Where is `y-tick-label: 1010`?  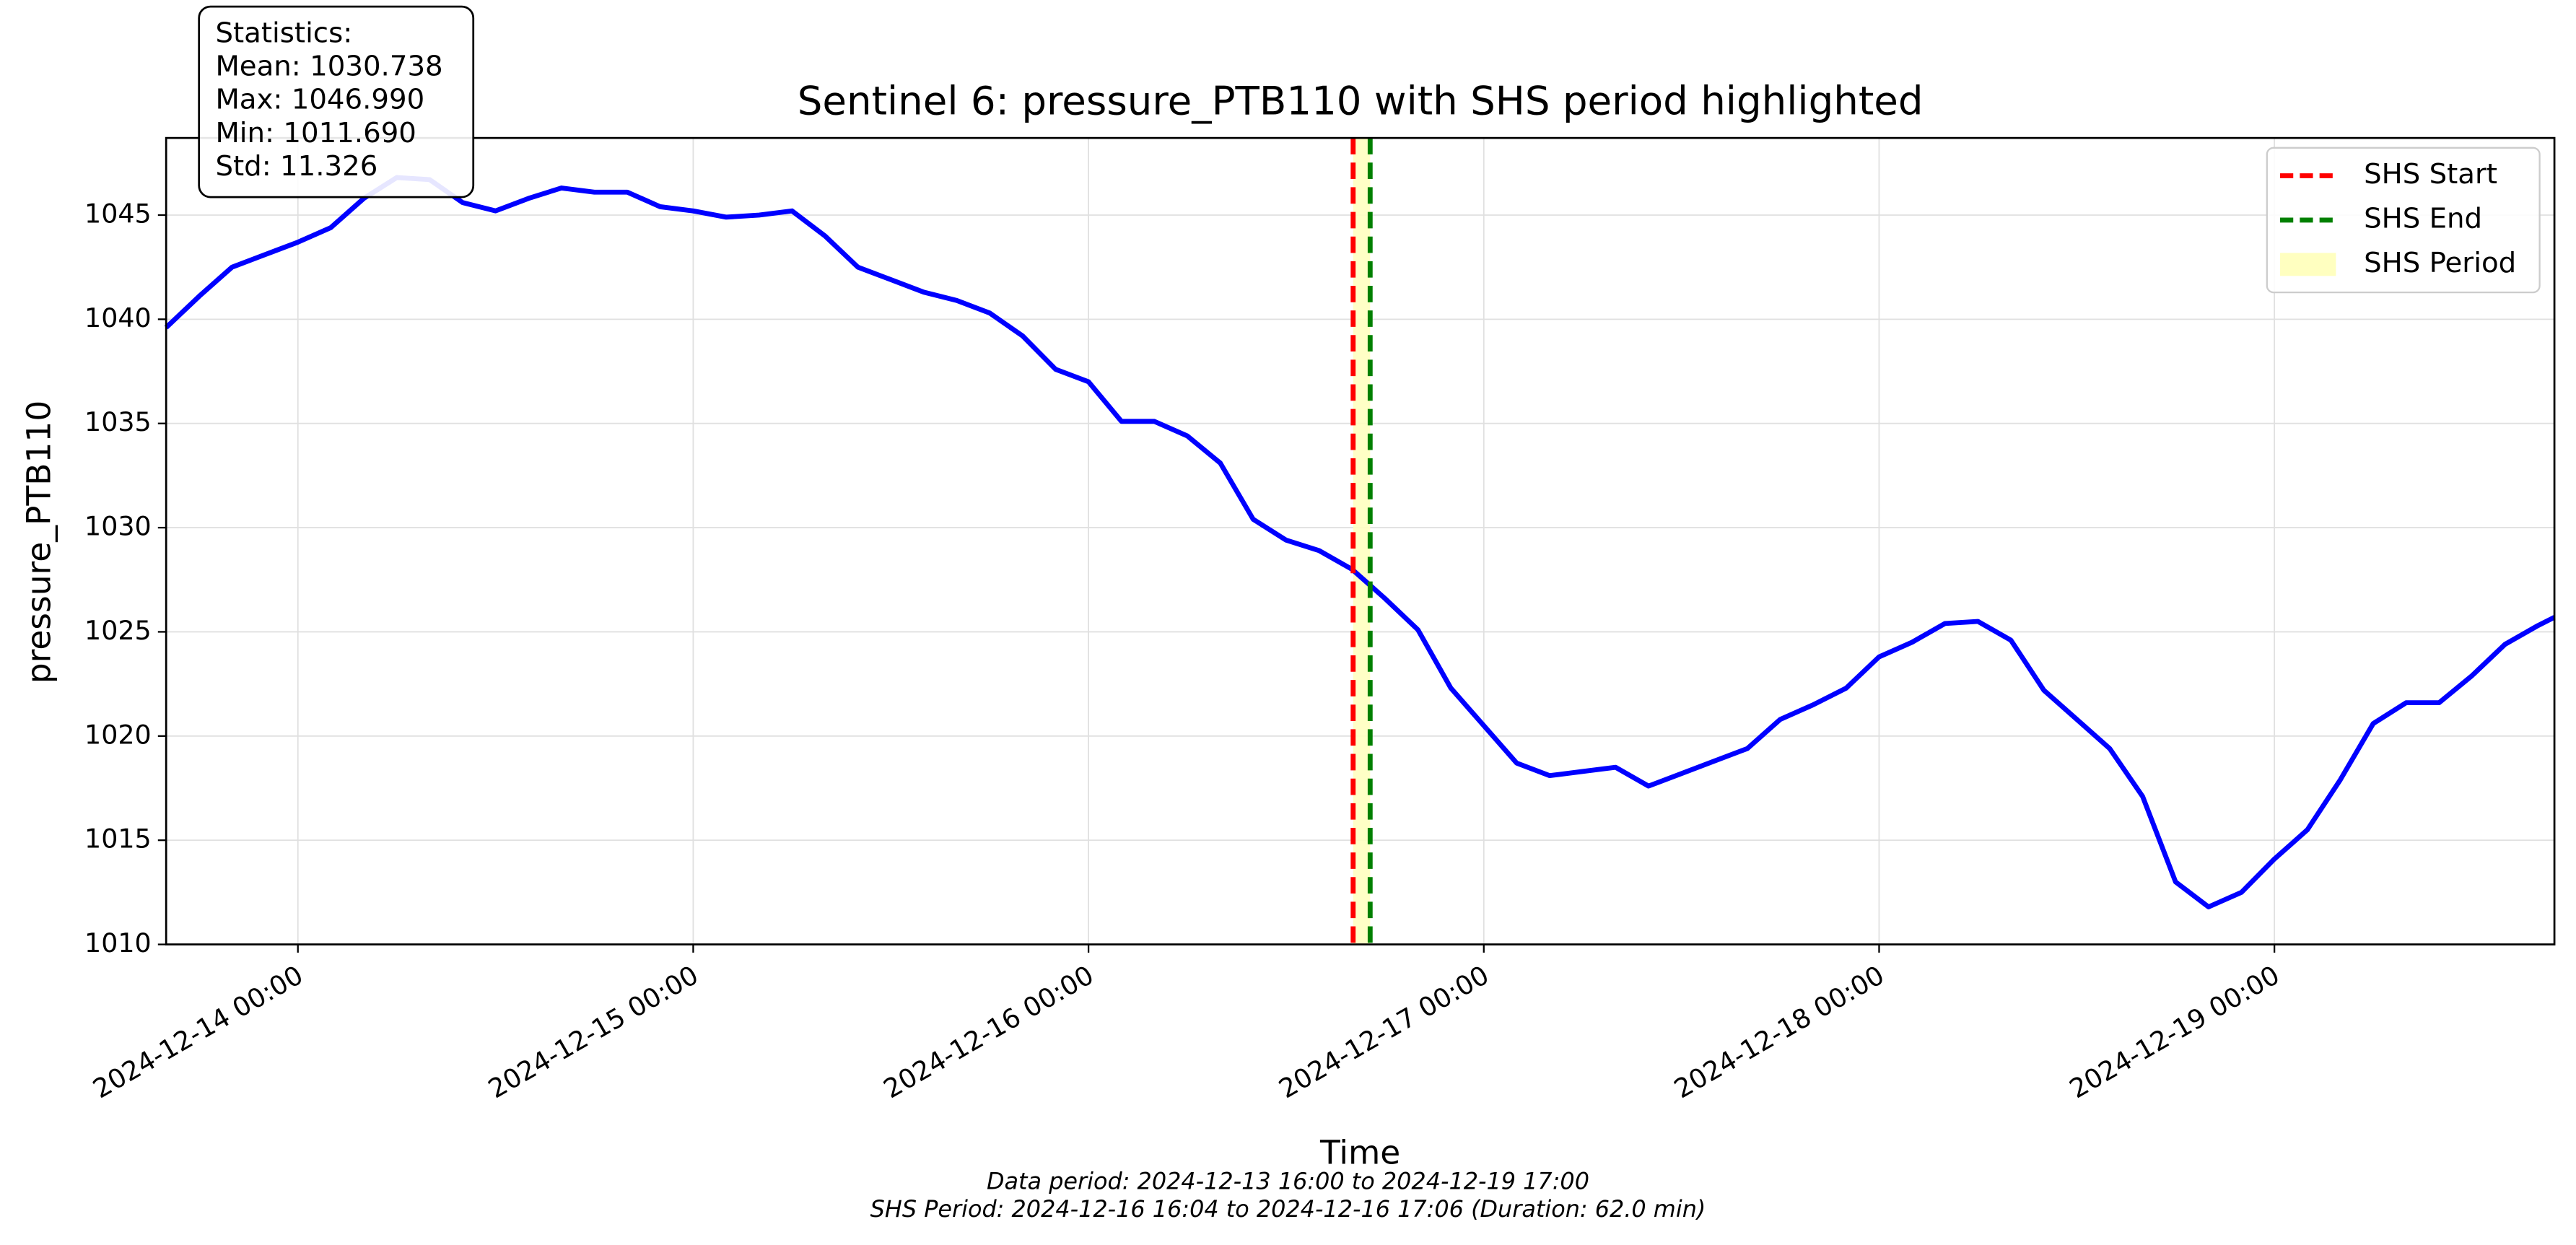 y-tick-label: 1010 is located at coordinates (118, 942).